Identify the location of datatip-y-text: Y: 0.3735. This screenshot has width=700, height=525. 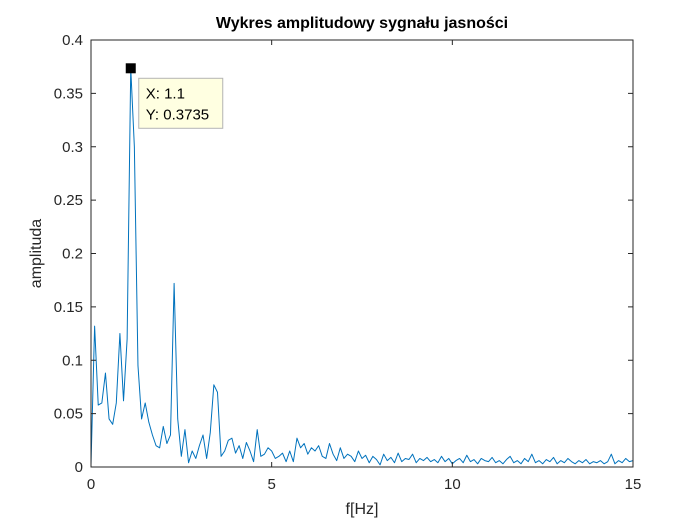
(177, 114).